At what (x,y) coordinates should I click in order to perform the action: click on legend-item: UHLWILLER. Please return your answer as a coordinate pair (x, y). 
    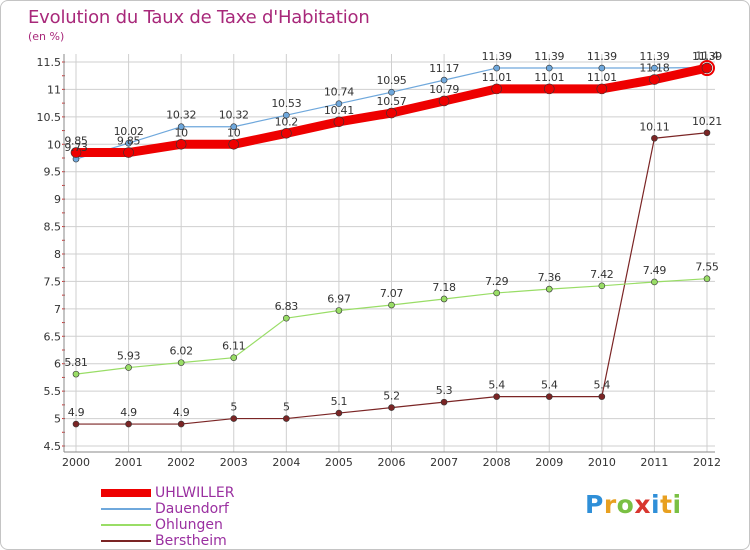
    Looking at the image, I should click on (167, 493).